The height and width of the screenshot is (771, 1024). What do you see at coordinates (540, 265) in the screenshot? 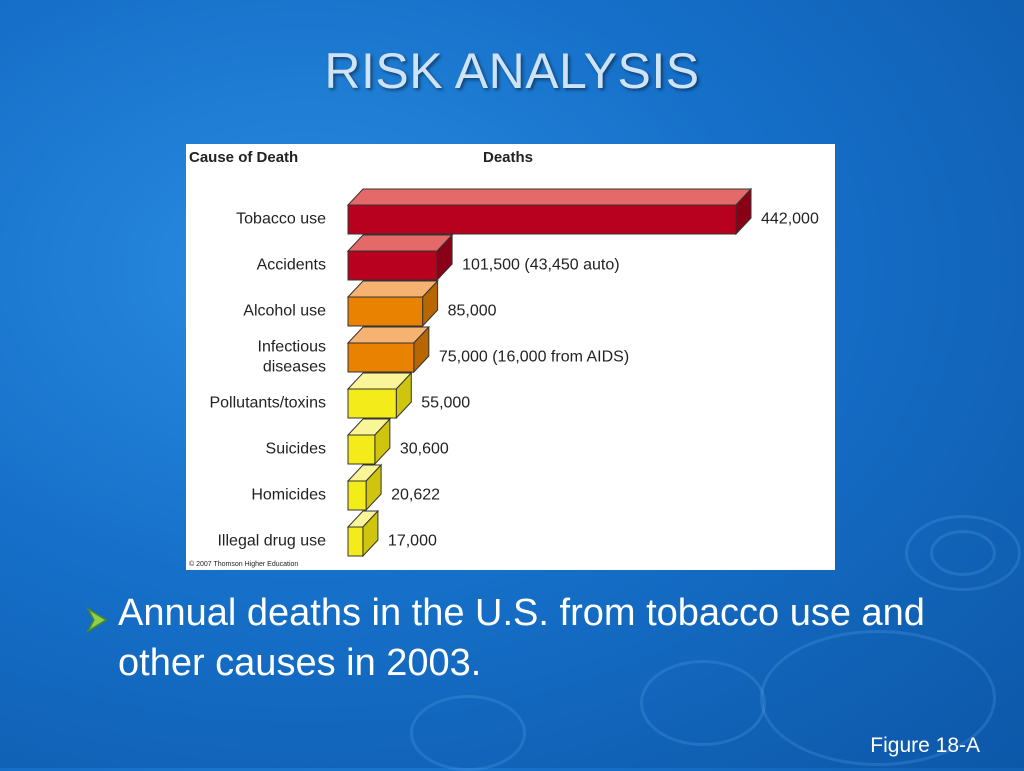
I see `value-label-1: 101,500 (43,450 auto)` at bounding box center [540, 265].